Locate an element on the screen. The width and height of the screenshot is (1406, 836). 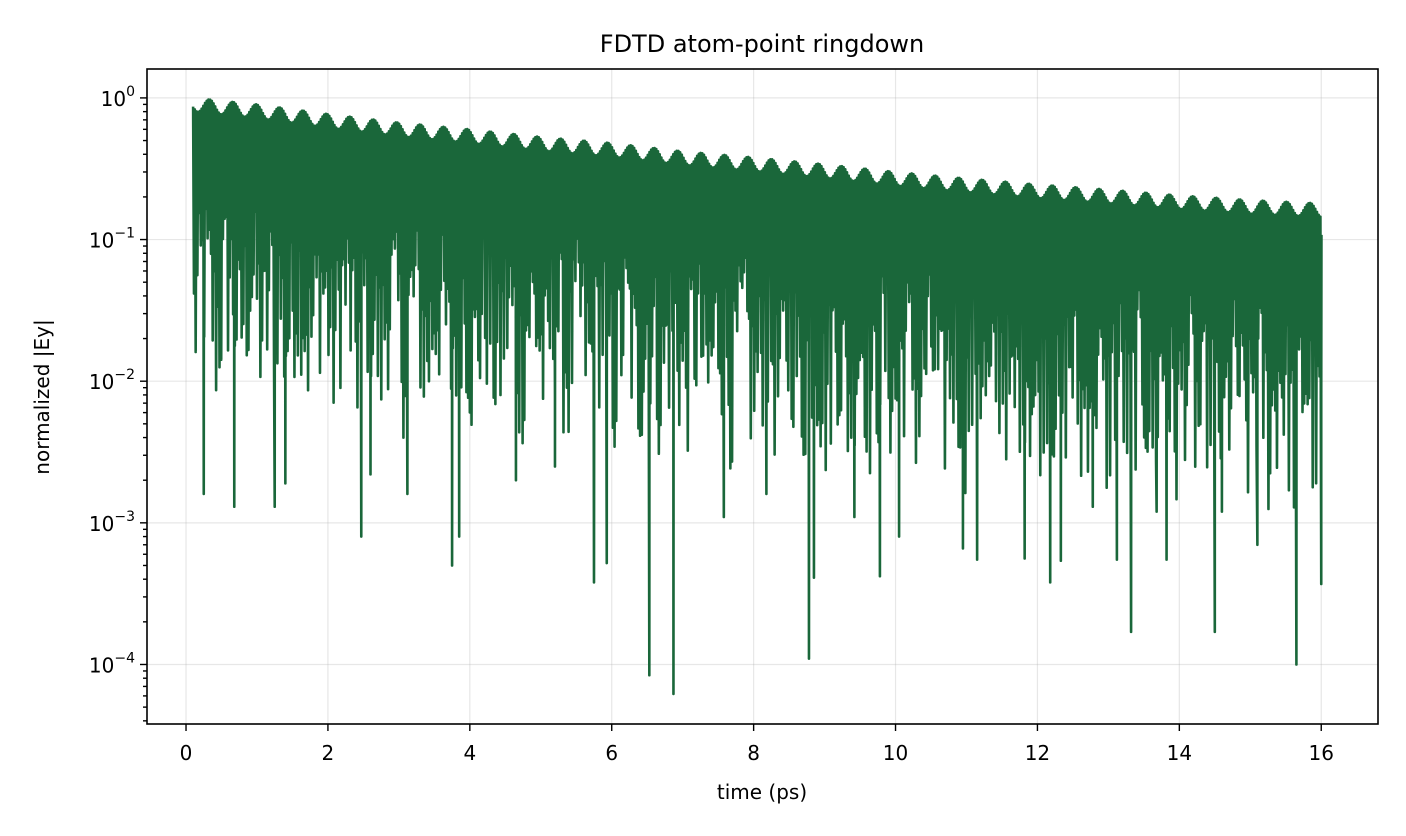
x-tick-label: 0 is located at coordinates (186, 753).